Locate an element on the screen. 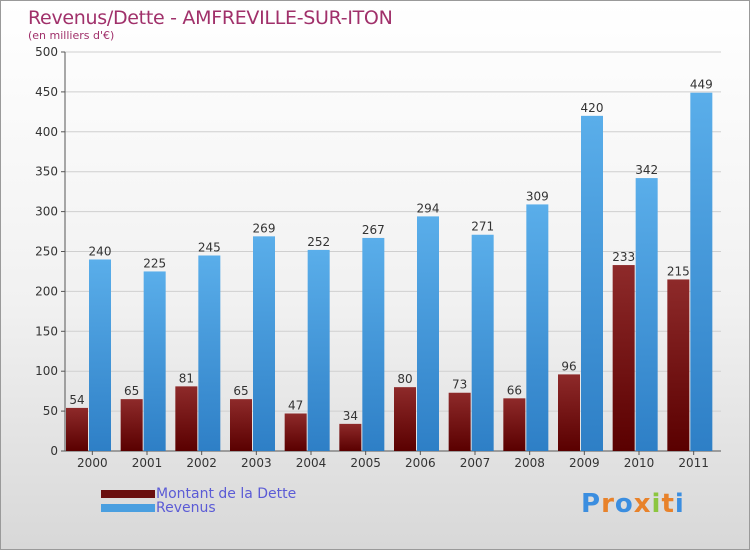 The height and width of the screenshot is (550, 750). logo-letter: t is located at coordinates (668, 504).